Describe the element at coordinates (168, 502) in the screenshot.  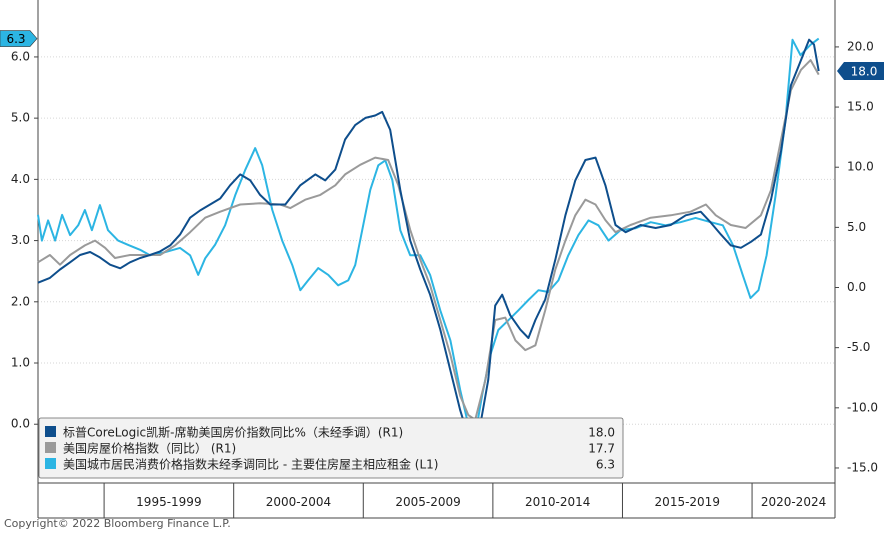
I see `x-band-label: 1995-1999` at that location.